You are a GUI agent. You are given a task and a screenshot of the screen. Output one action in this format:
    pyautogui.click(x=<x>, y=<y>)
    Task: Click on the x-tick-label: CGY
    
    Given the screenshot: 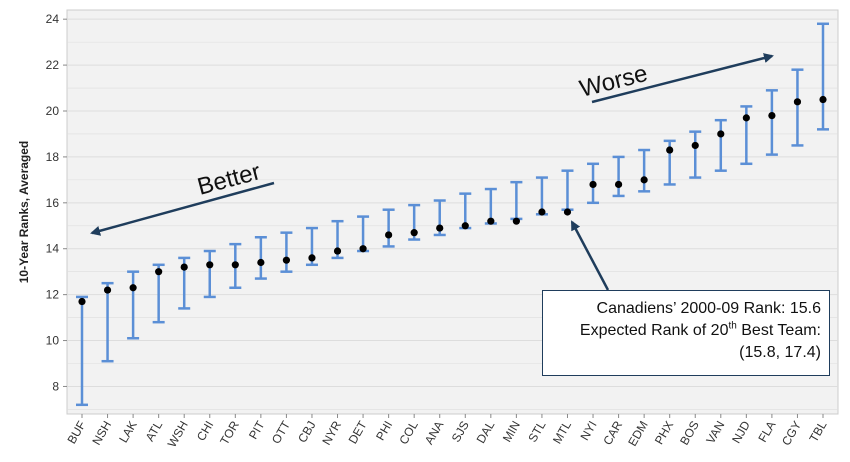 What is the action you would take?
    pyautogui.click(x=791, y=434)
    